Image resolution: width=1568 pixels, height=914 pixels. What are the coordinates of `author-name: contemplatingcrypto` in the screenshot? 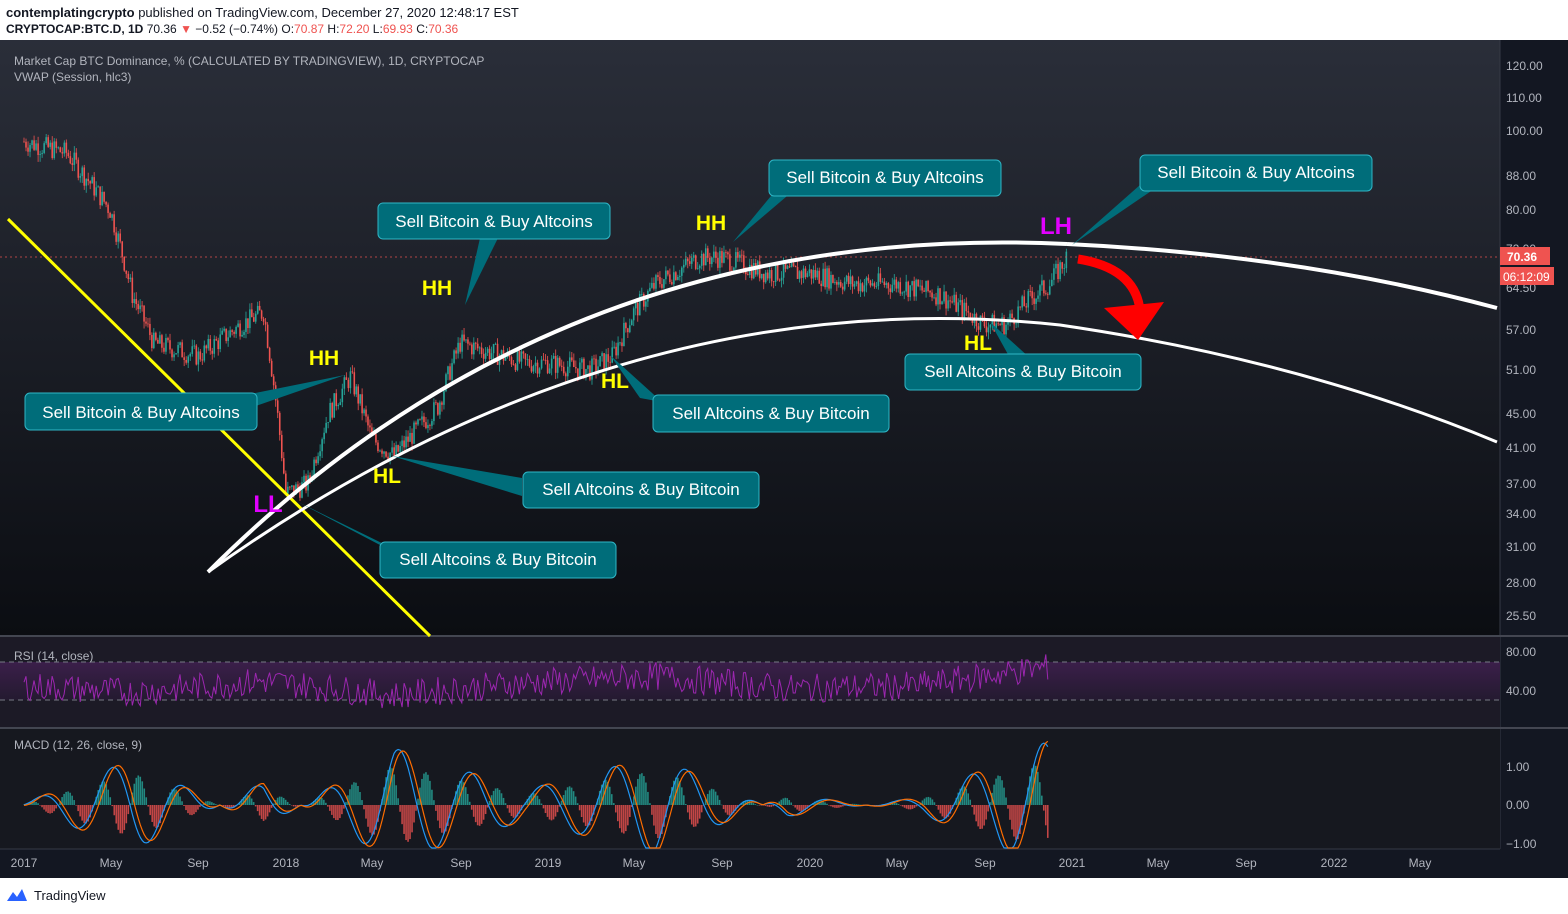 It's located at (70, 12).